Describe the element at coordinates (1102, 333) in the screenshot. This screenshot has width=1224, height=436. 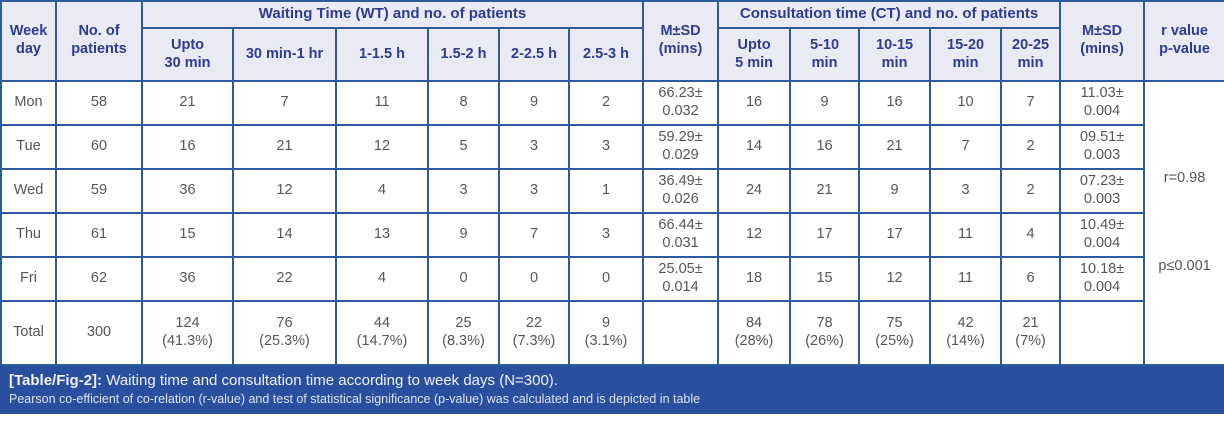
I see `ct-msd-cell` at that location.